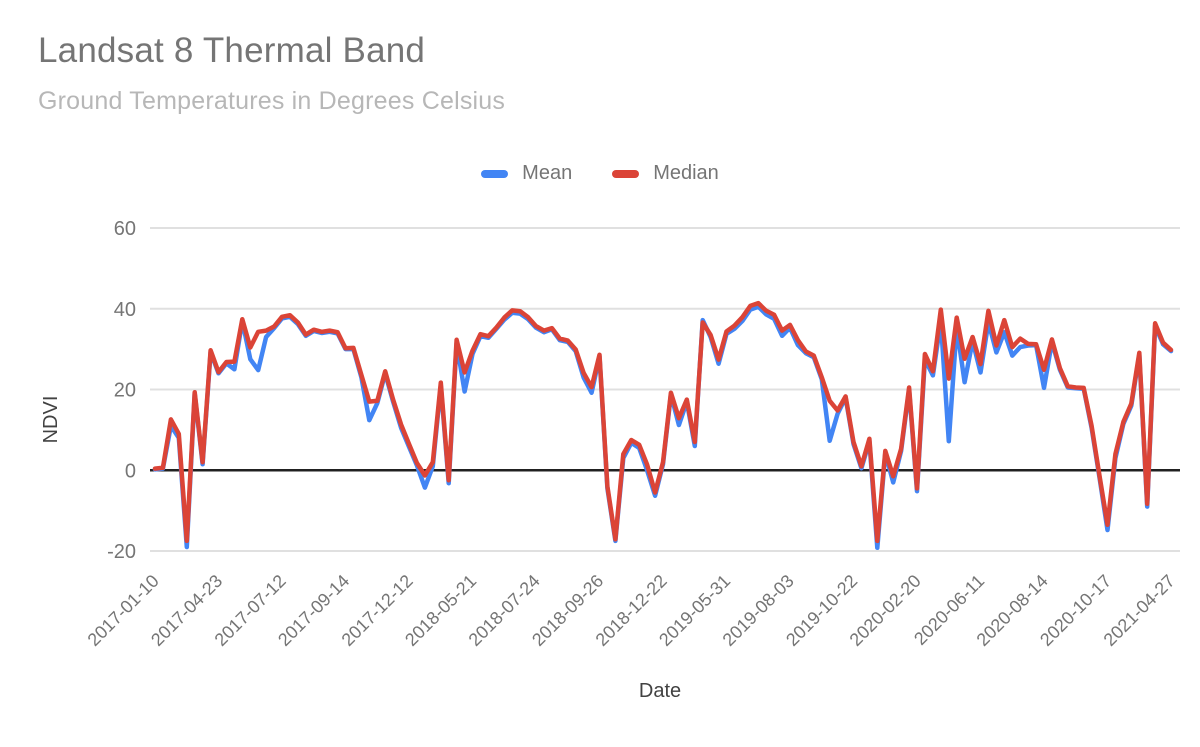  Describe the element at coordinates (125, 391) in the screenshot. I see `y-tick-label: 20` at that location.